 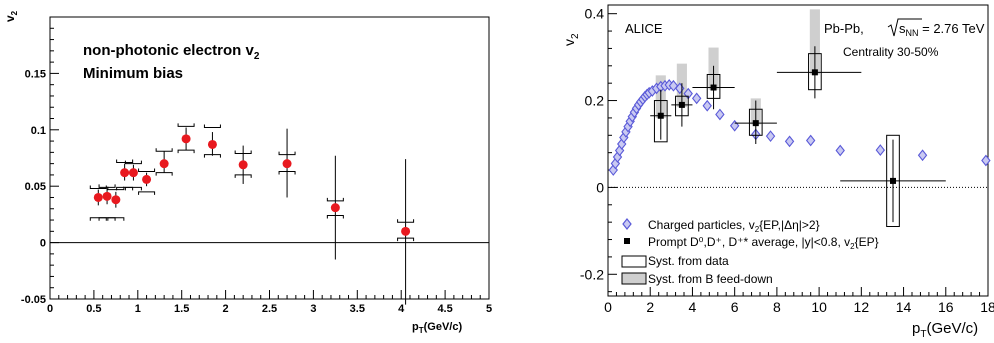 What do you see at coordinates (444, 309) in the screenshot?
I see `left-x-tick-label: 4.5` at bounding box center [444, 309].